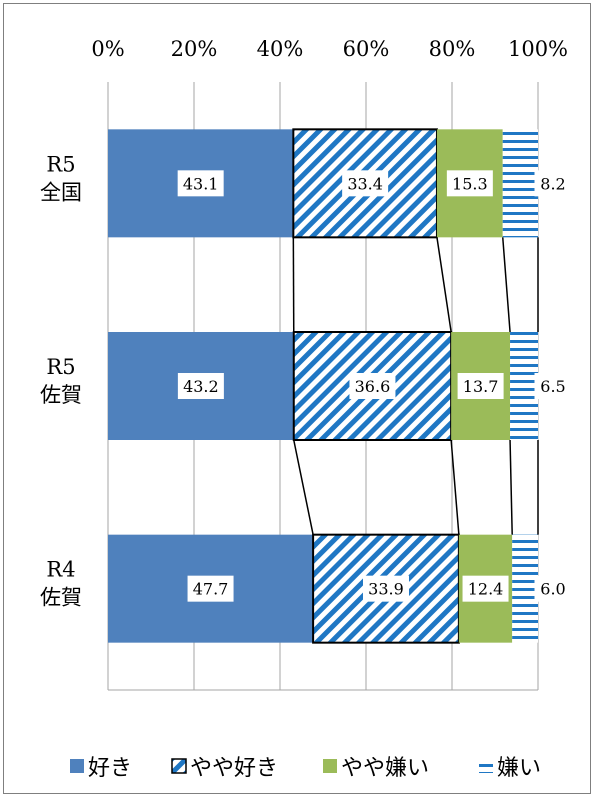 This screenshot has width=596, height=803. Describe the element at coordinates (110, 768) in the screenshot. I see `legend-label: 好き` at that location.